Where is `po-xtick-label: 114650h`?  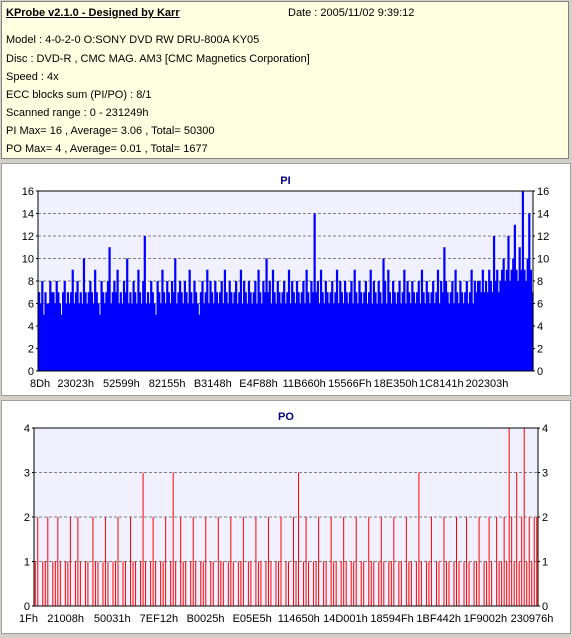
po-xtick-label: 114650h is located at coordinates (299, 619).